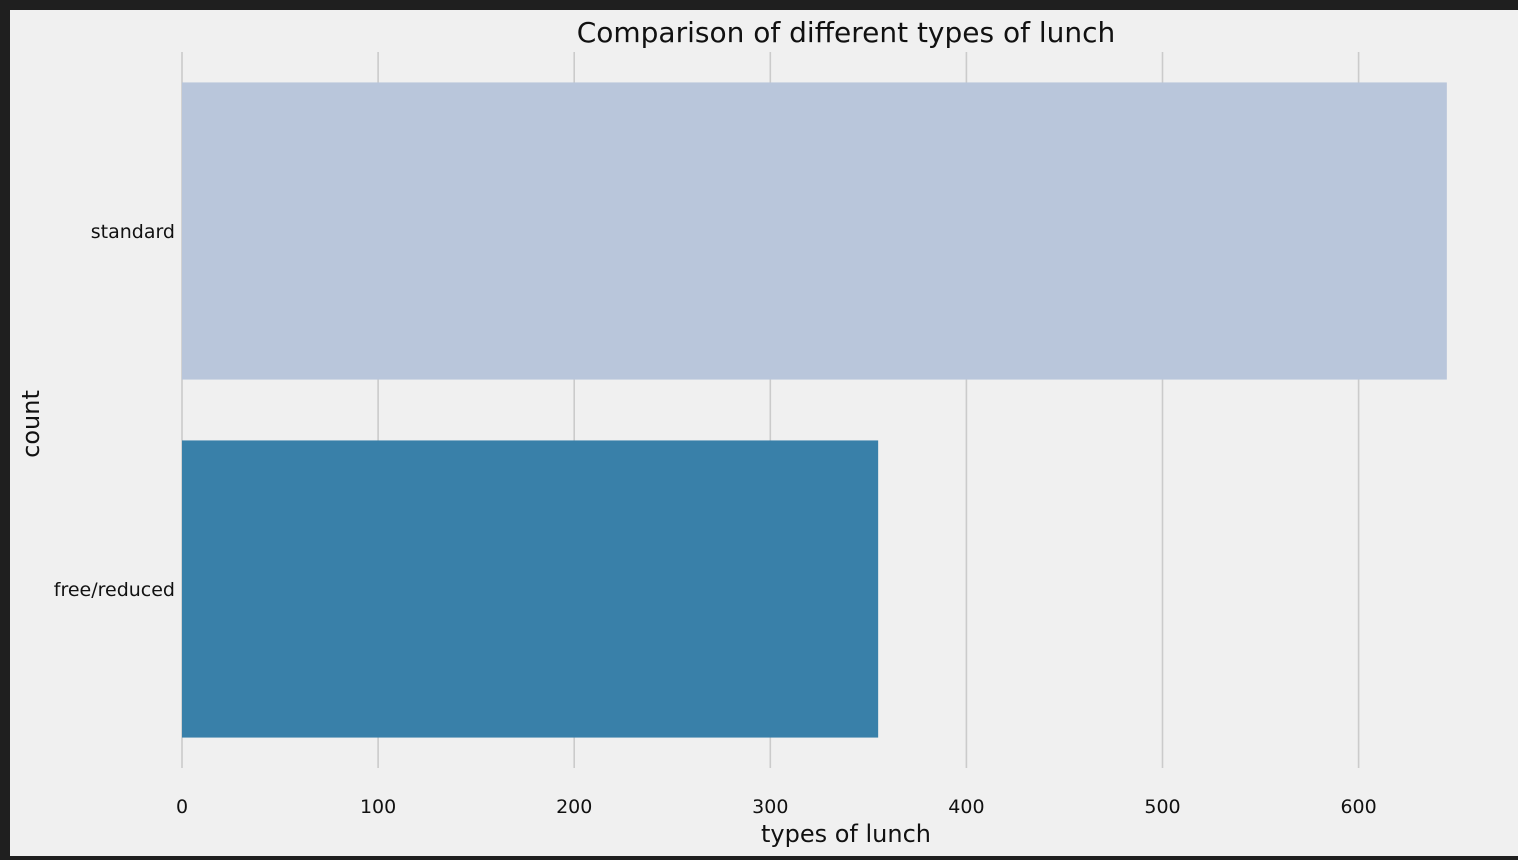 This screenshot has width=1518, height=860. I want to click on chart-title: Comparison of different types of lunch, so click(846, 32).